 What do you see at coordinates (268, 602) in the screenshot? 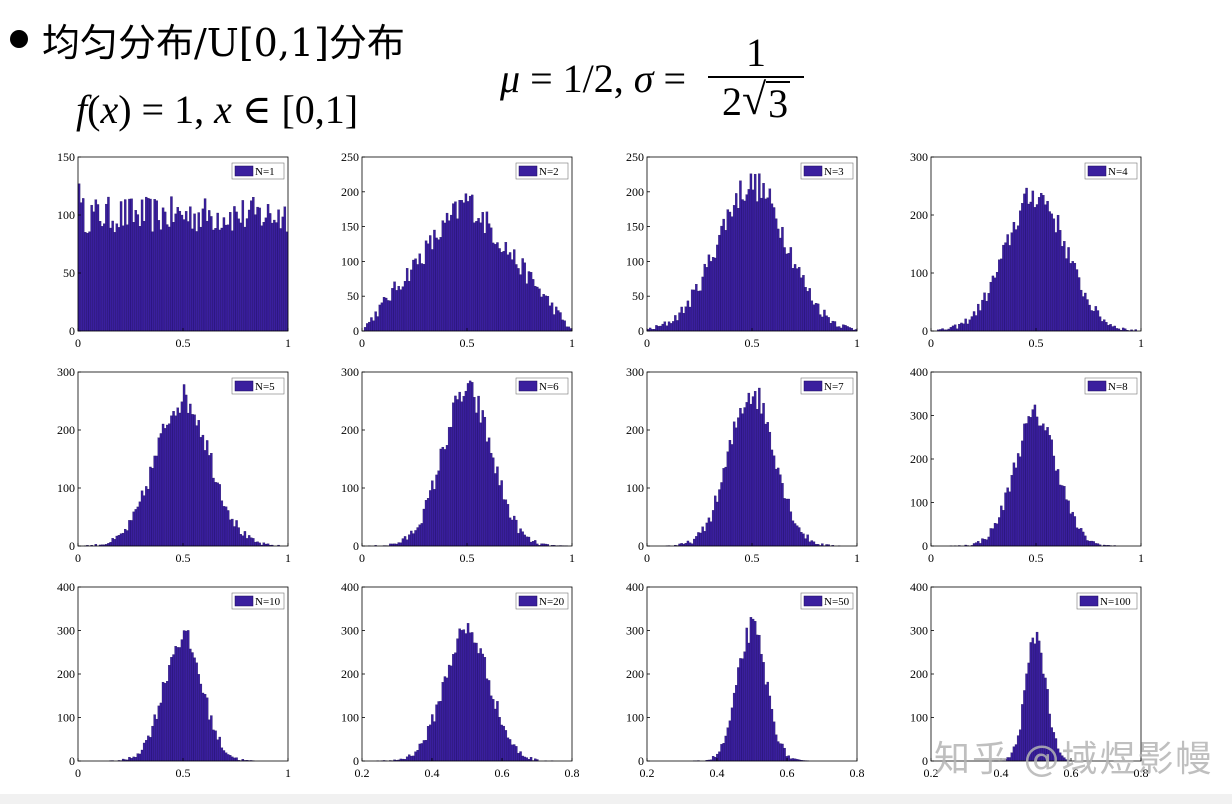
I see `legend-label: N=10` at bounding box center [268, 602].